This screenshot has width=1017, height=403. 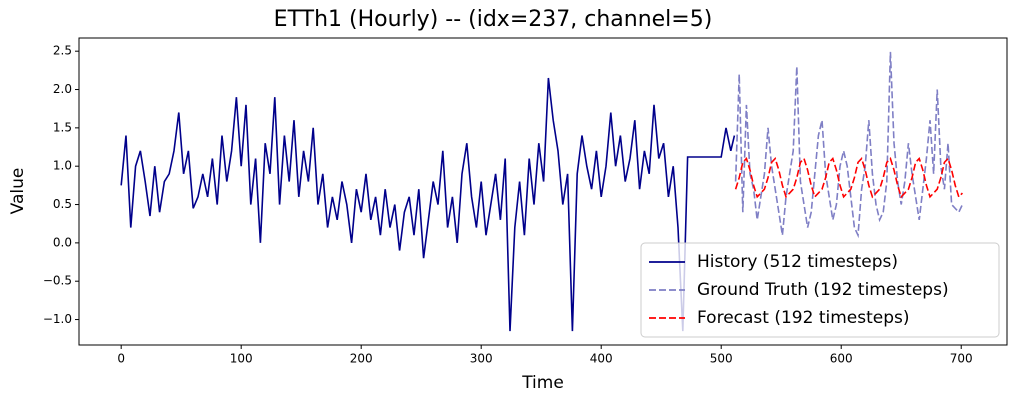 What do you see at coordinates (797, 262) in the screenshot?
I see `legend-label: History (512 timesteps)` at bounding box center [797, 262].